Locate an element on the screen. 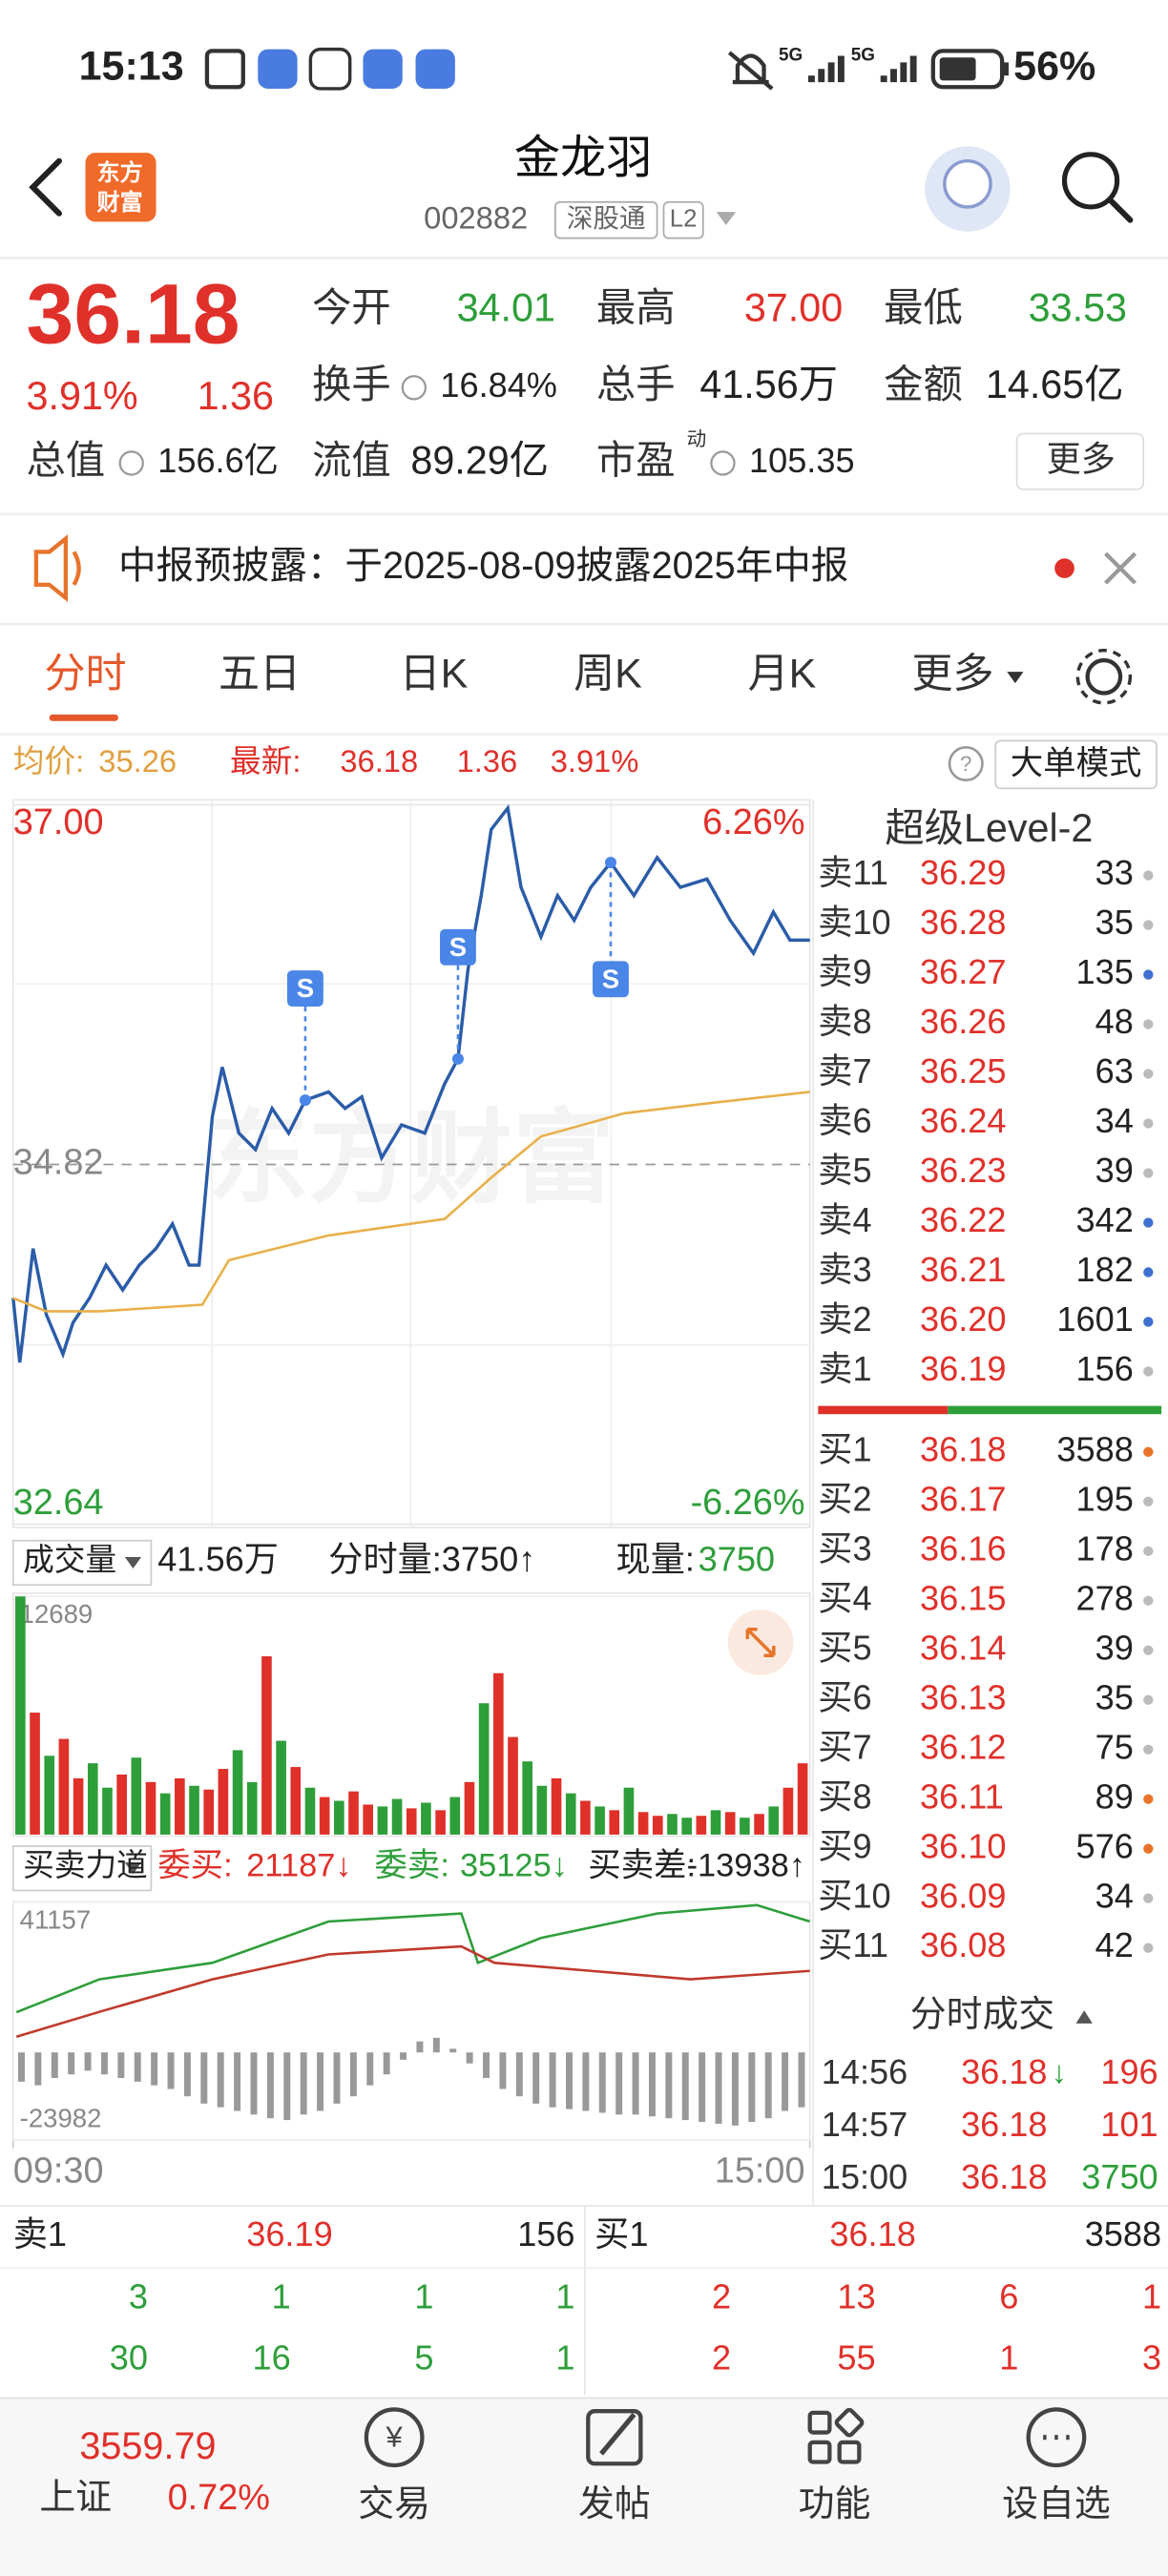 The width and height of the screenshot is (1168, 2576). level-label: 买2 is located at coordinates (844, 1498).